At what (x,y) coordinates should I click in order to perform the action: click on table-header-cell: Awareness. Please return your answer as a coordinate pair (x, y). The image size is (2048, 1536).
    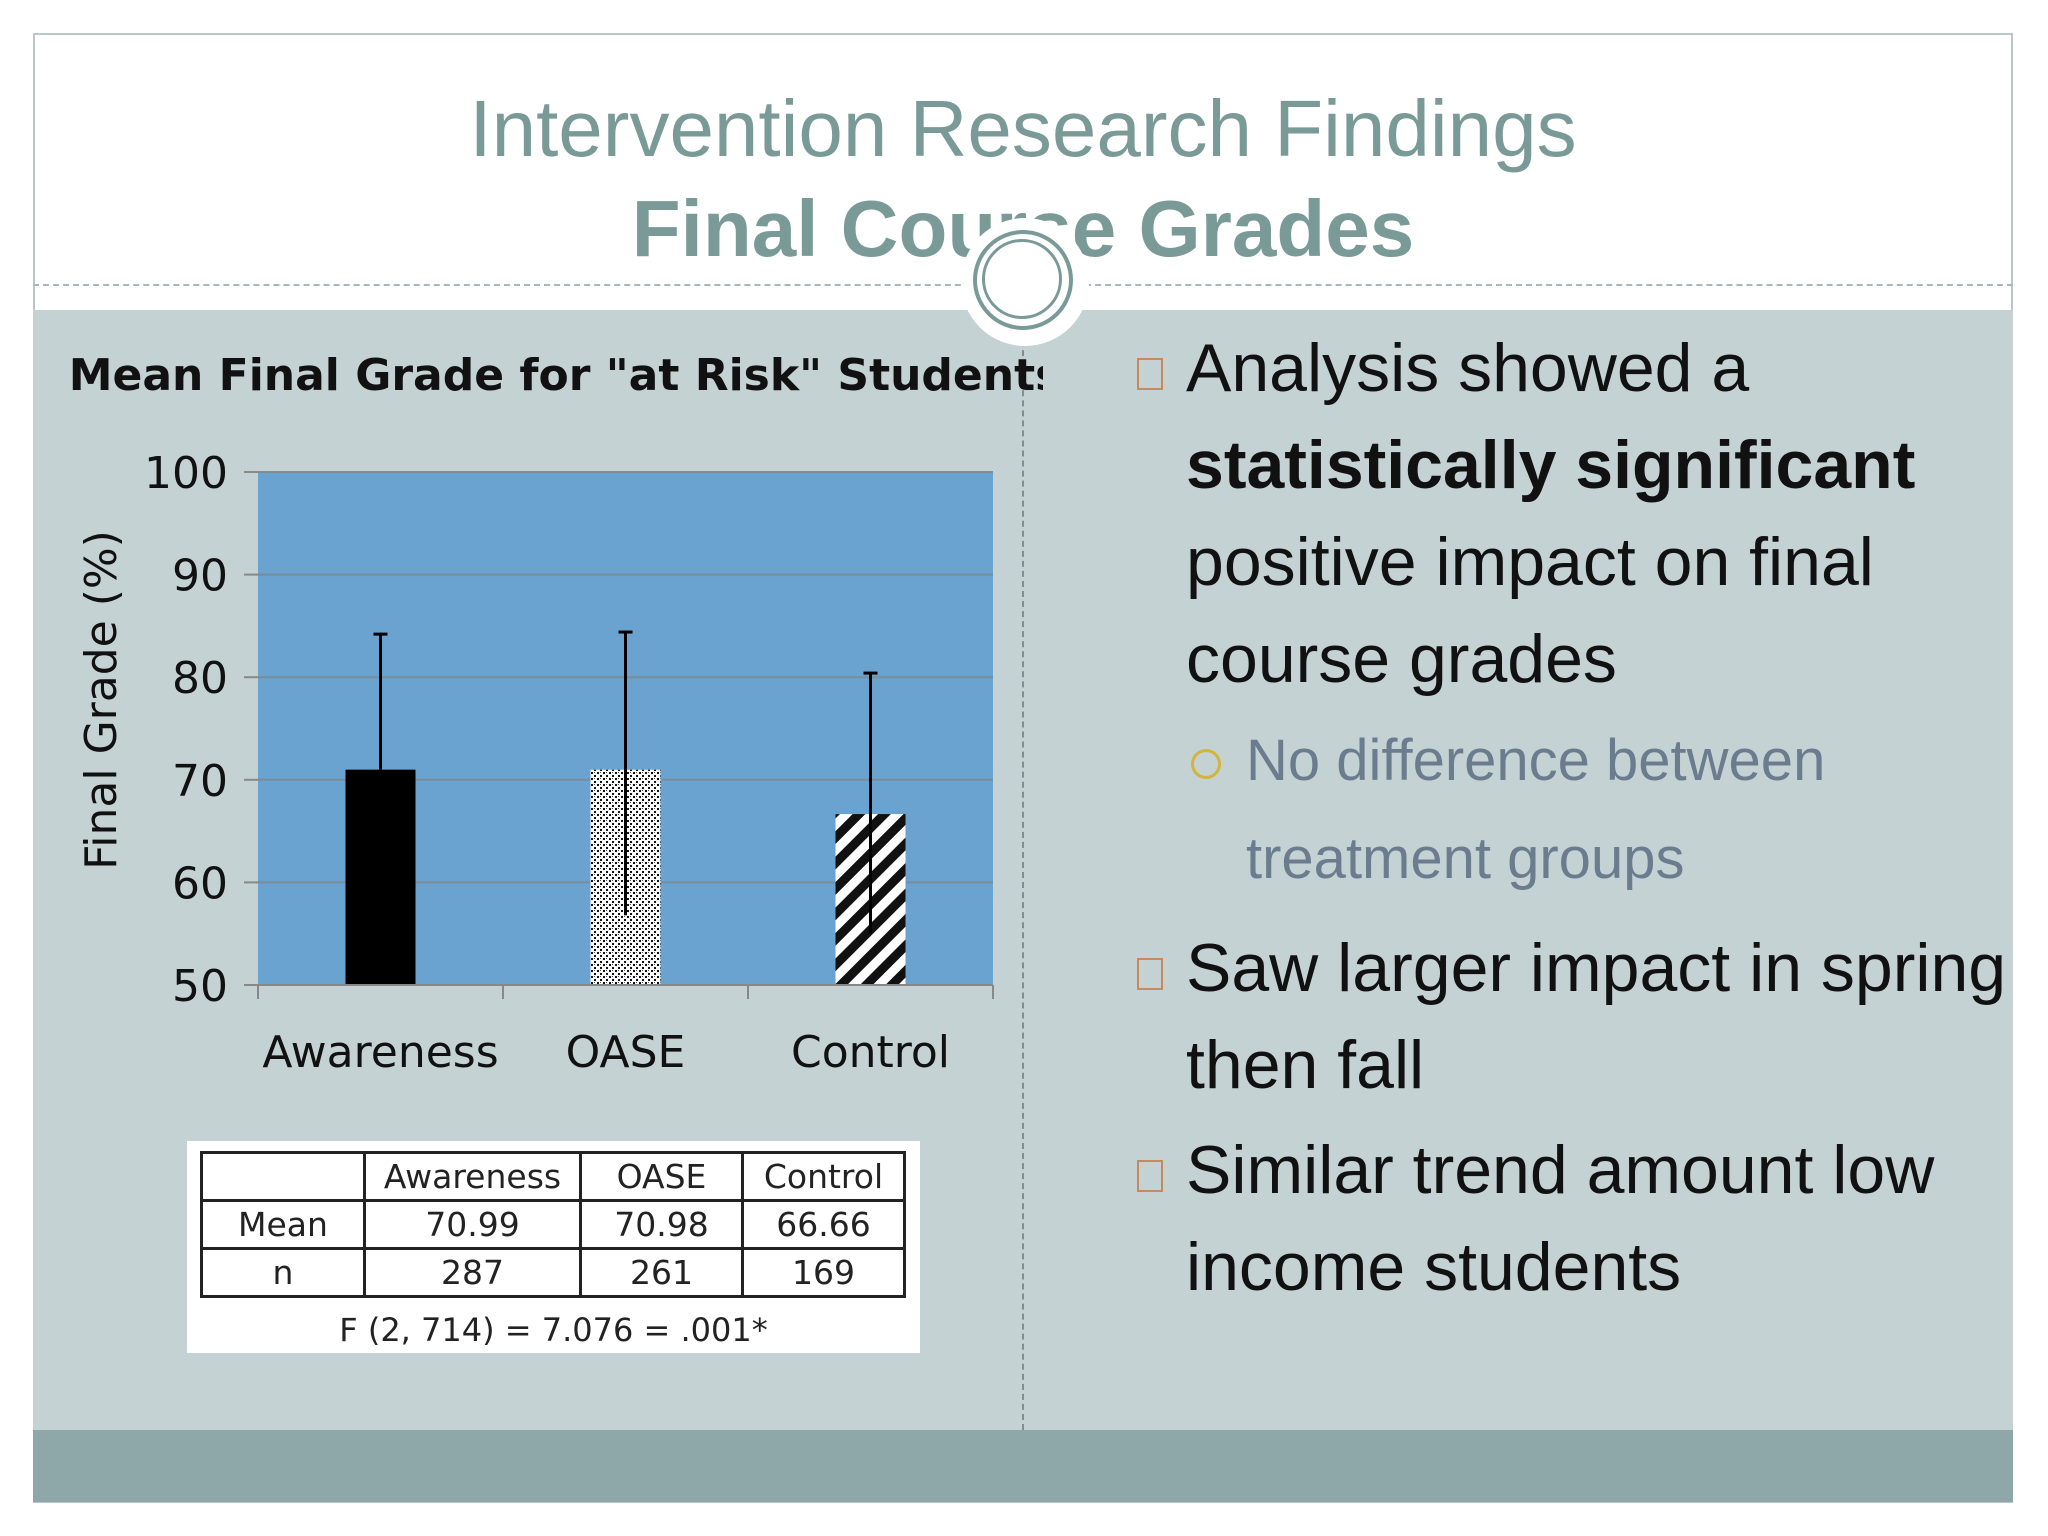
    Looking at the image, I should click on (472, 1176).